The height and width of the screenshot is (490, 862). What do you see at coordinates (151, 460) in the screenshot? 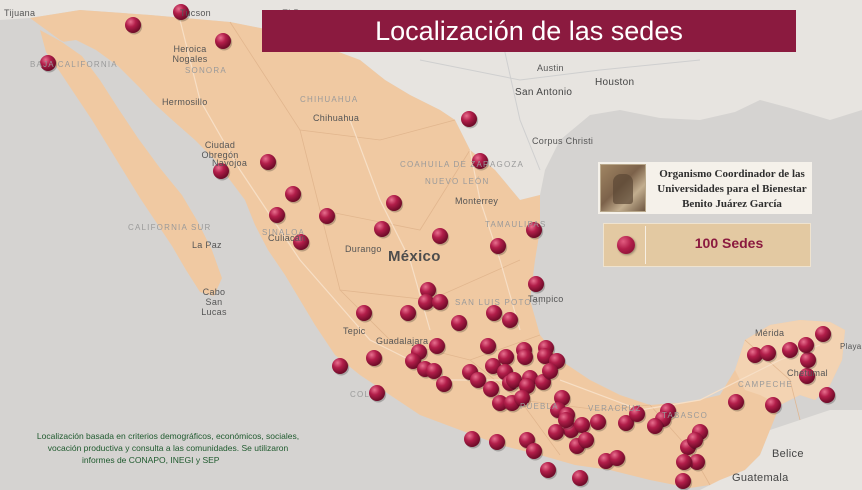
I see `methodology-note-line: informes de CONAPO, INEGI y SEP` at bounding box center [151, 460].